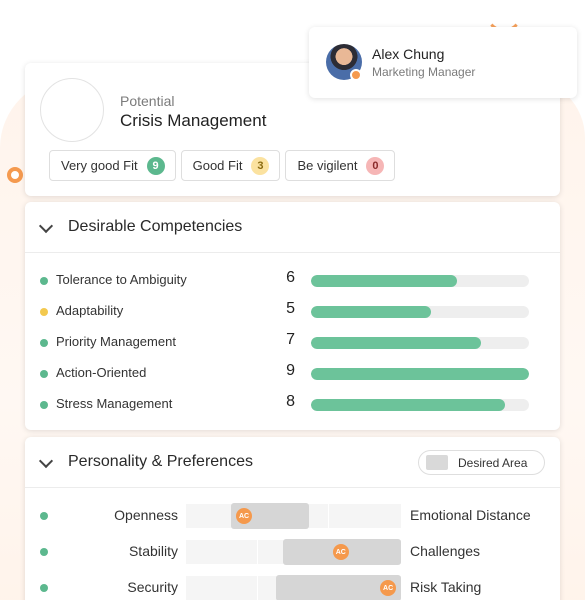 The image size is (585, 600). I want to click on competency-score: 6, so click(290, 277).